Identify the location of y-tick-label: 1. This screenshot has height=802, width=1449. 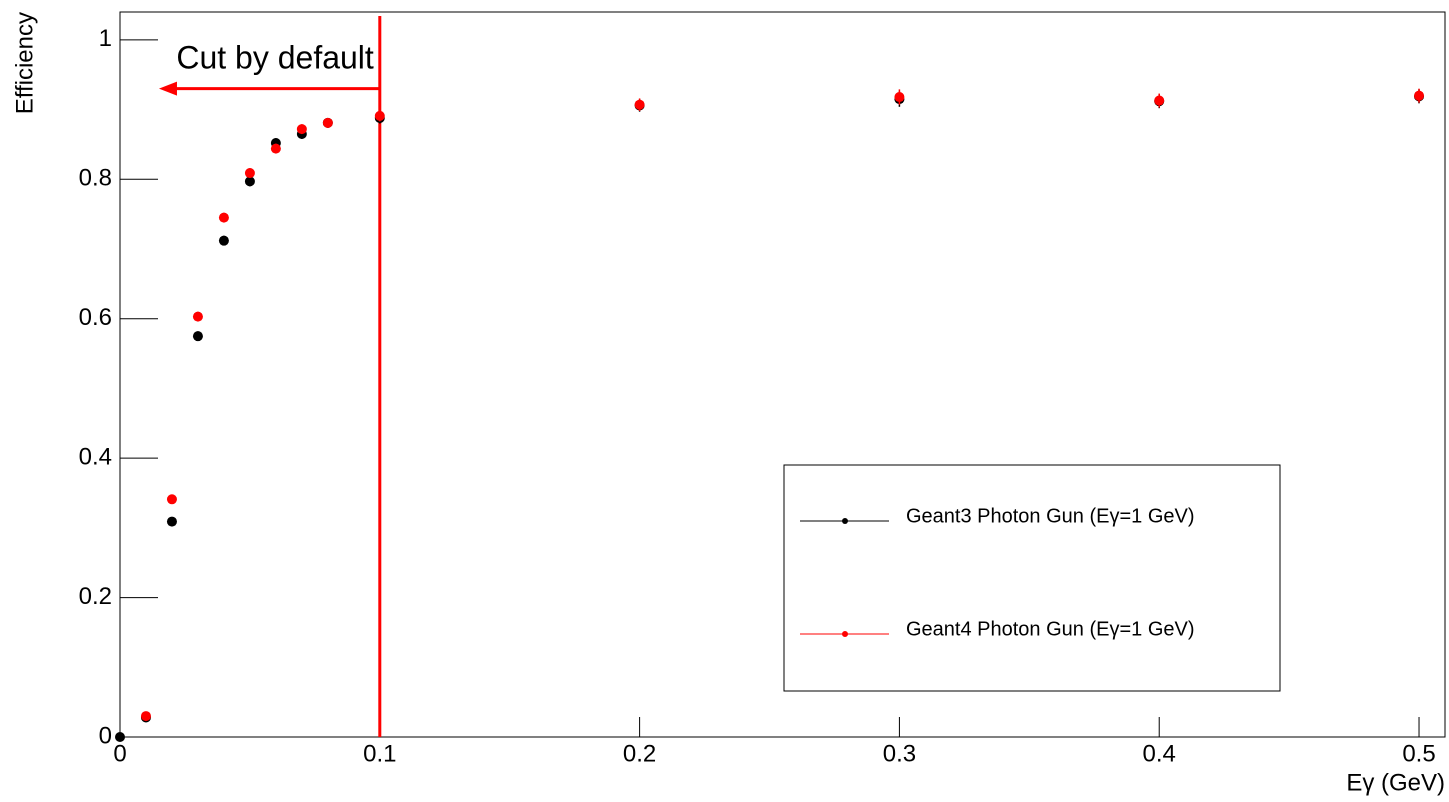
(105, 38).